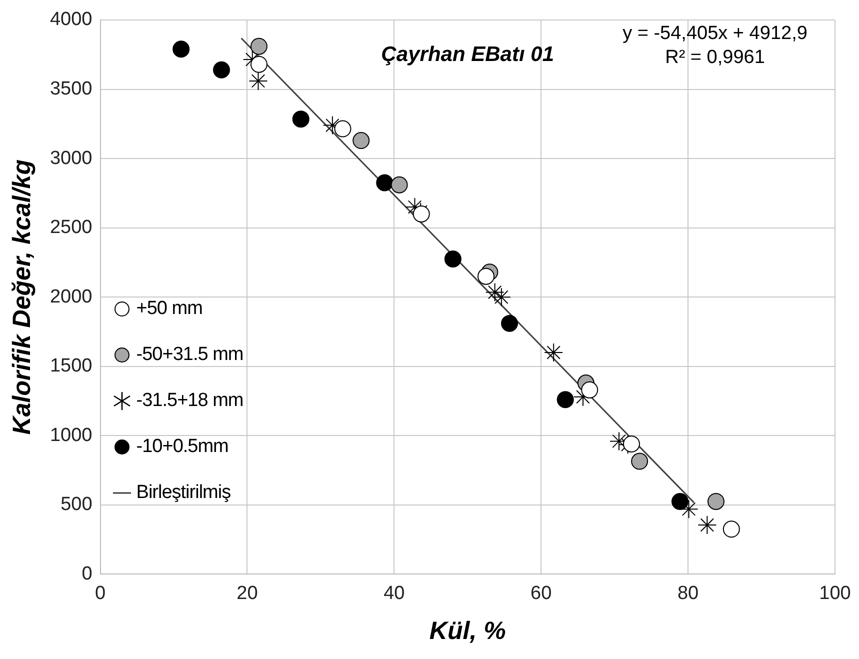 The width and height of the screenshot is (859, 659). Describe the element at coordinates (100, 593) in the screenshot. I see `x-tick-label: 0` at that location.